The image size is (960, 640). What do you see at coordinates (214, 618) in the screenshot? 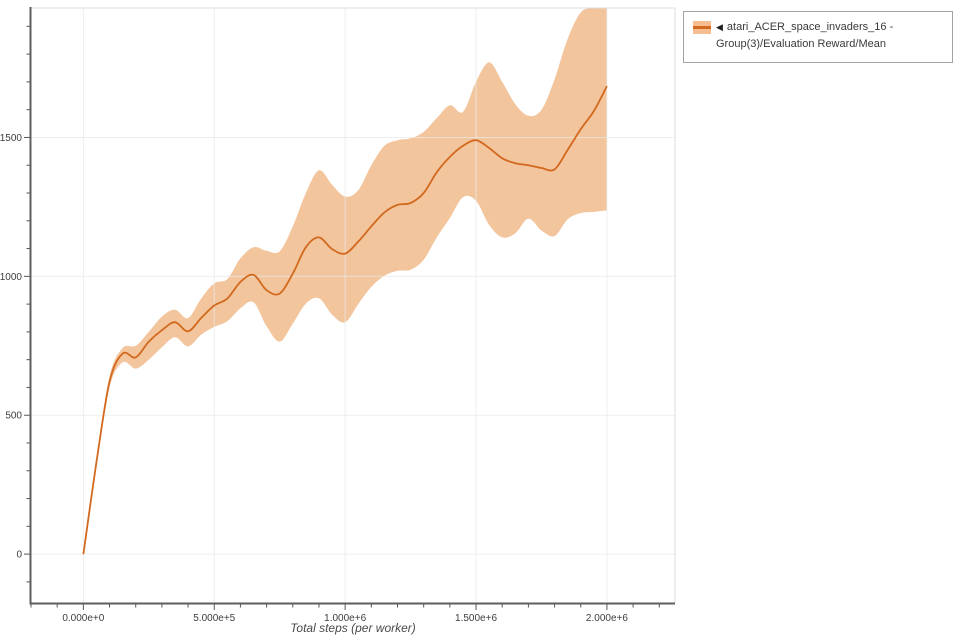
I see `svg-text: 5.000e+5` at bounding box center [214, 618].